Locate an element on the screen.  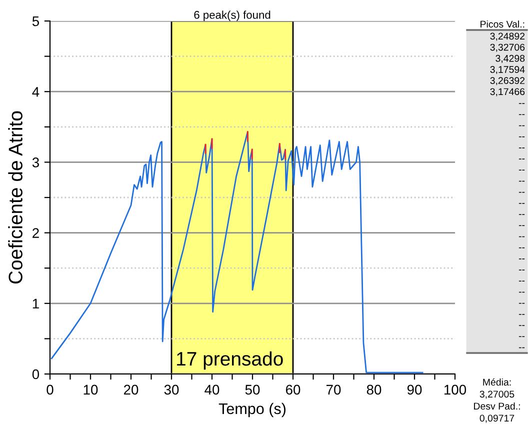
y-tick-label: 1 is located at coordinates (35, 303).